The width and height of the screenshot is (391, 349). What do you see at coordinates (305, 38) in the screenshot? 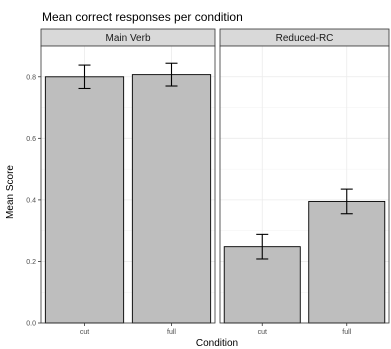
I see `panel-strip-label: Reduced-RC` at bounding box center [305, 38].